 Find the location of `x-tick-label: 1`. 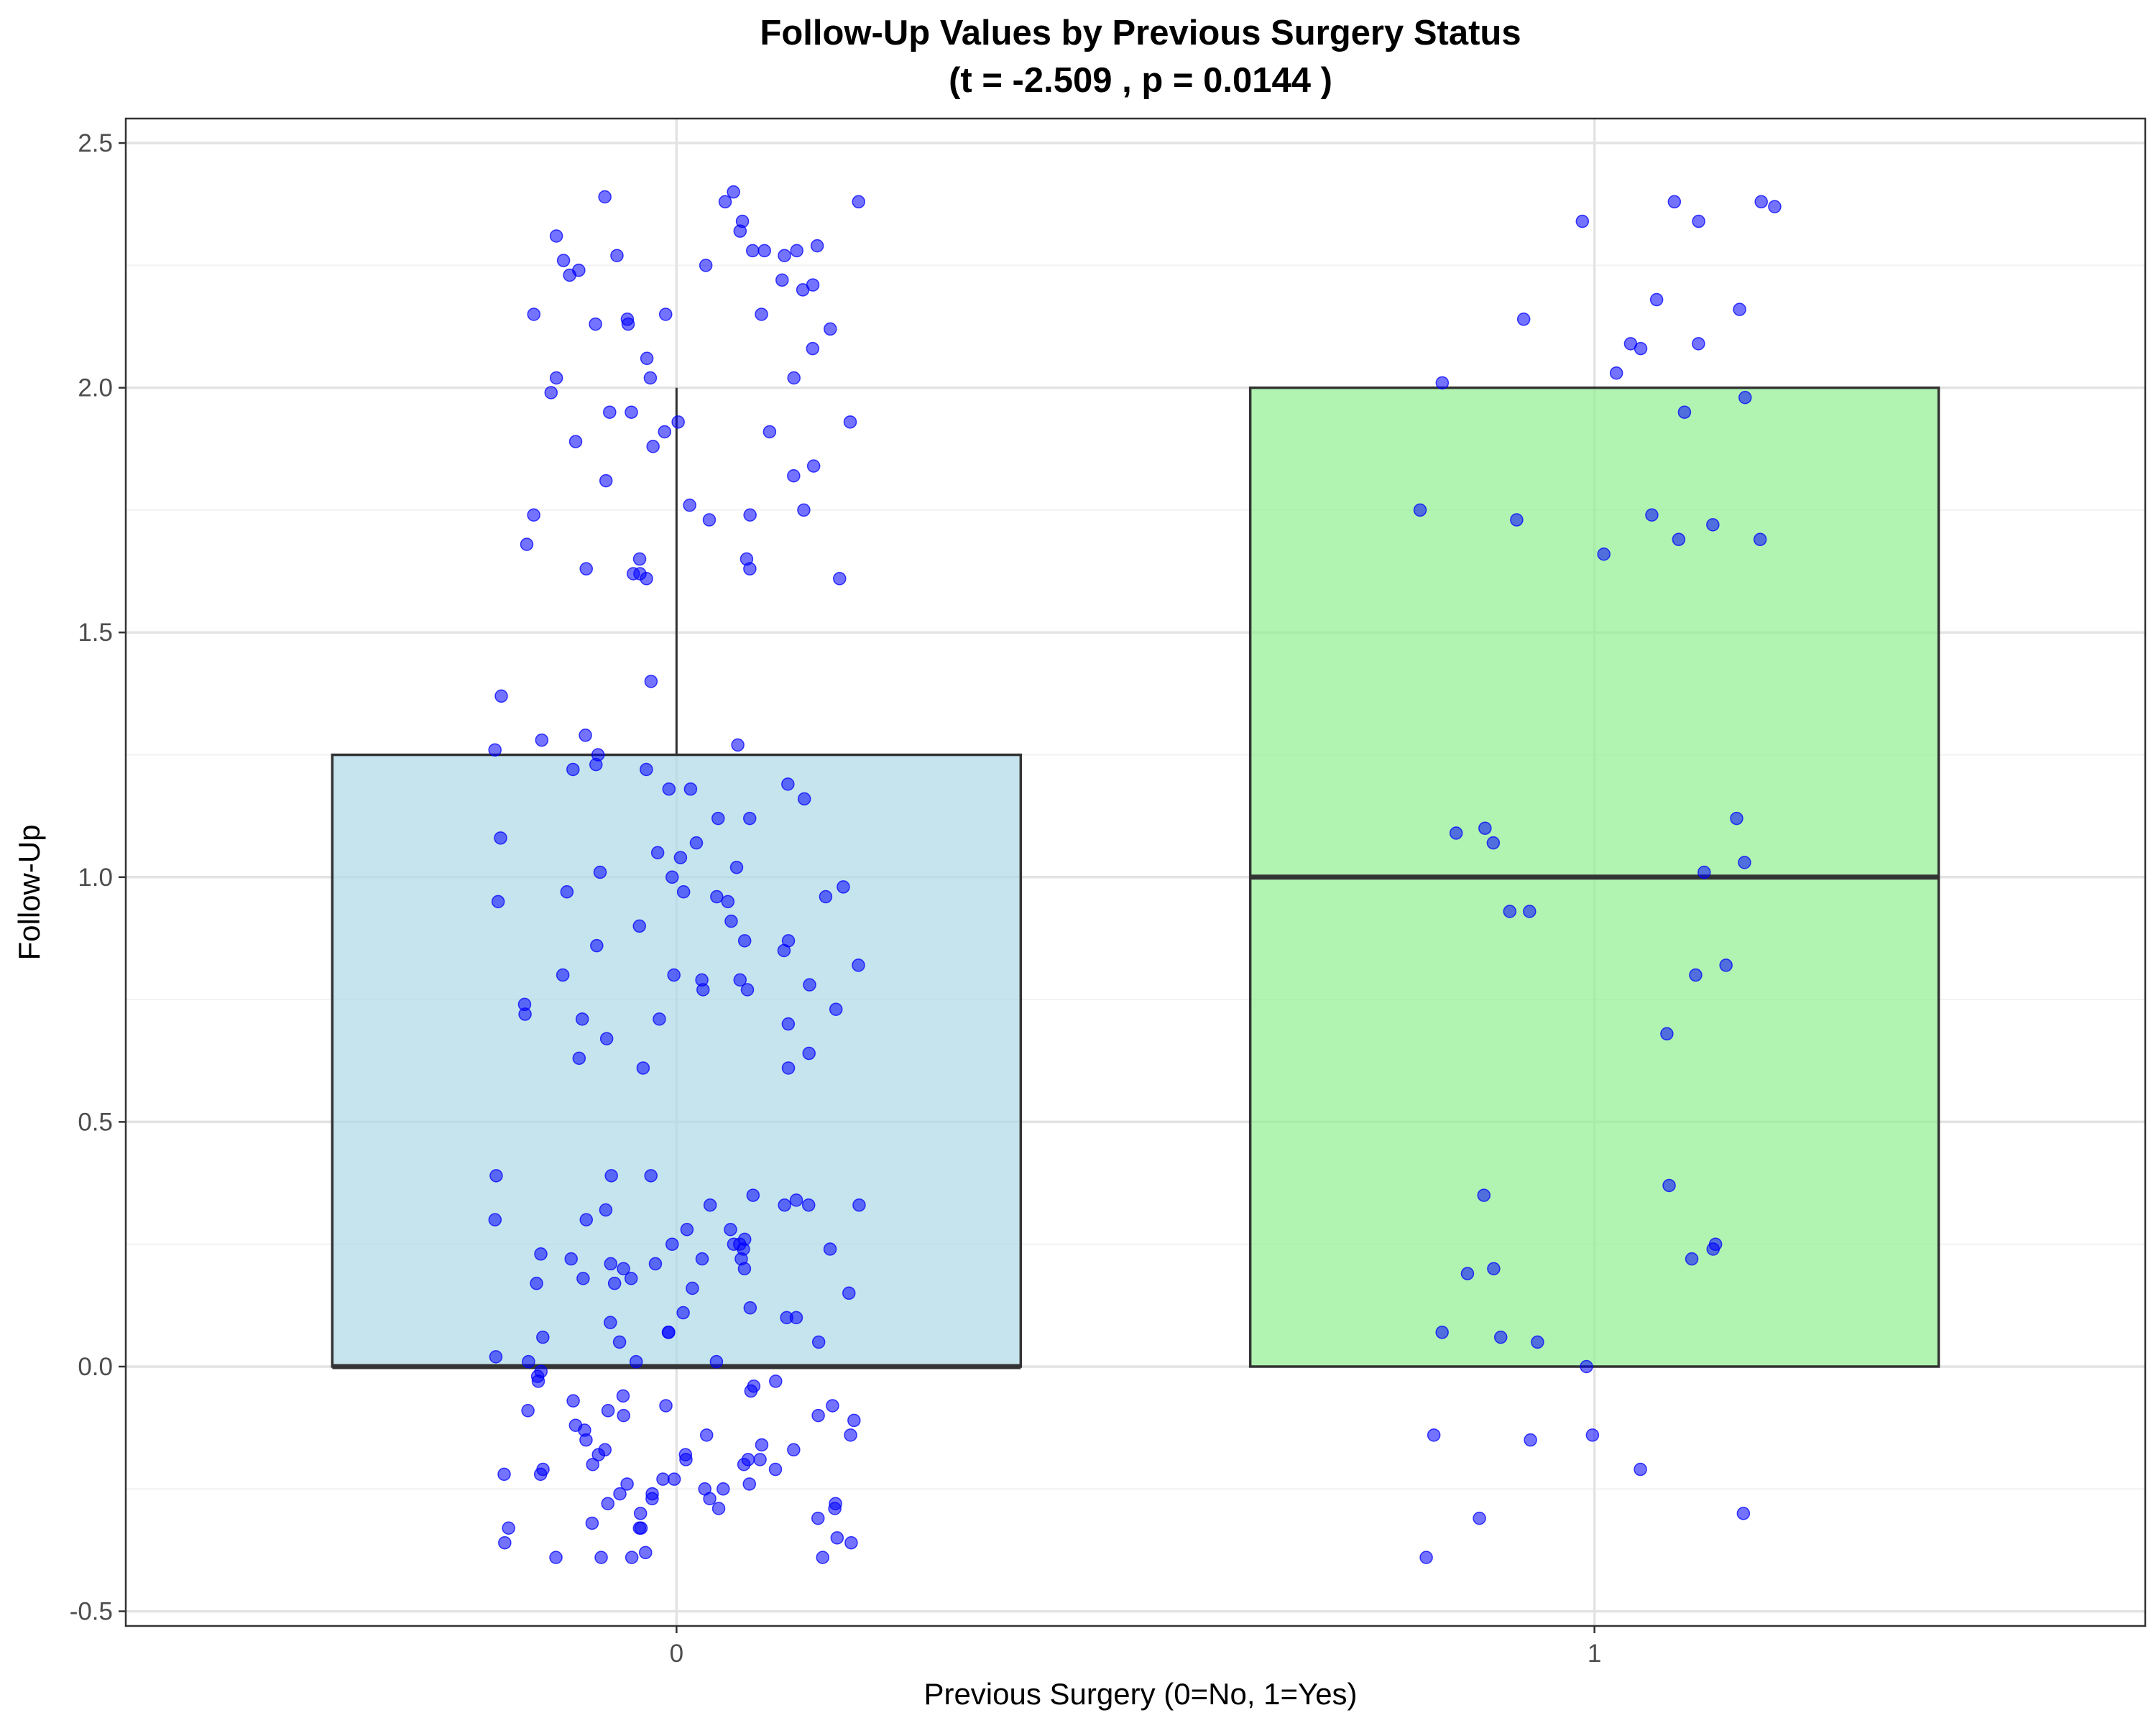

x-tick-label: 1 is located at coordinates (1594, 1654).